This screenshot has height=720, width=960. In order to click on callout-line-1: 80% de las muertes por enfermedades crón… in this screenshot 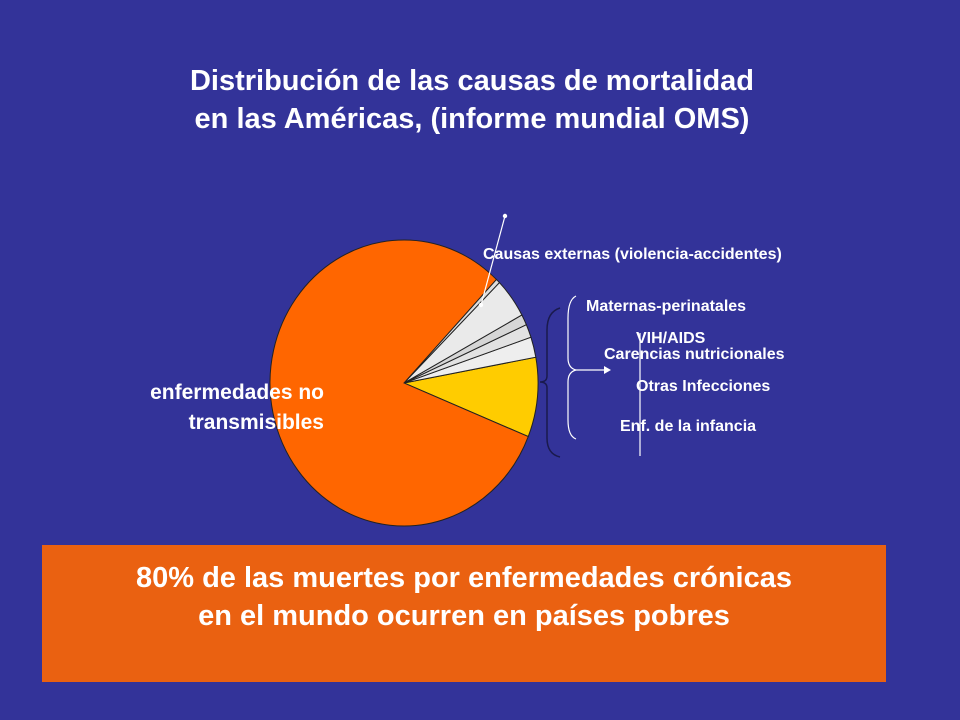, I will do `click(463, 578)`.